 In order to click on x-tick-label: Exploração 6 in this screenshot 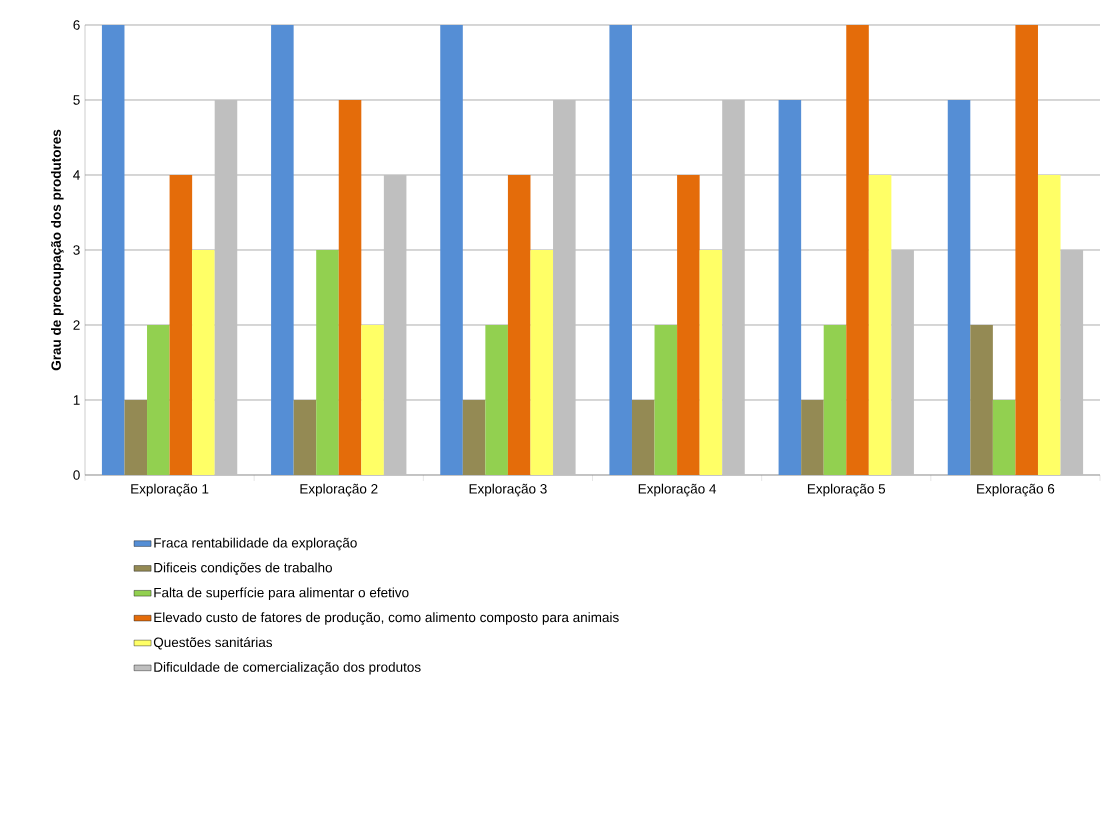, I will do `click(1016, 490)`.